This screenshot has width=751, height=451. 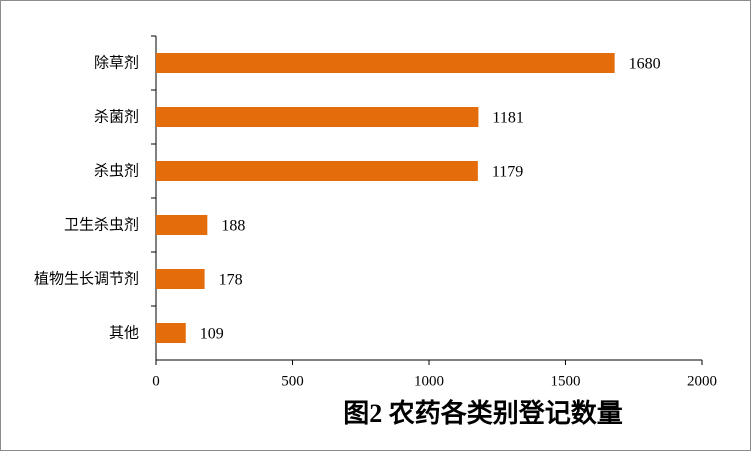 I want to click on x-tick-label: 1500, so click(x=566, y=381).